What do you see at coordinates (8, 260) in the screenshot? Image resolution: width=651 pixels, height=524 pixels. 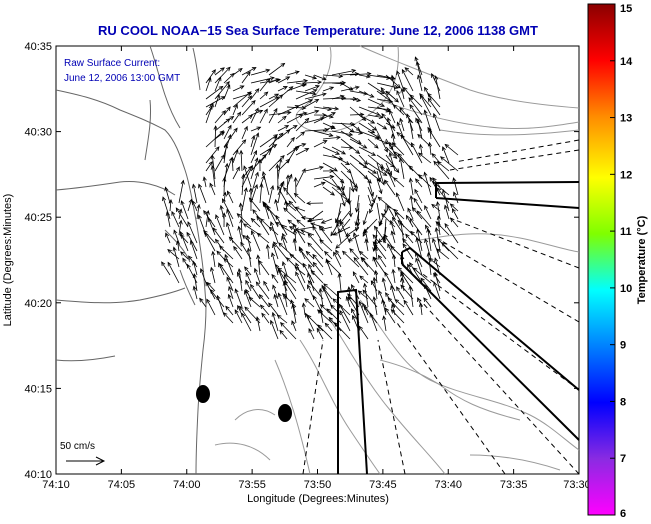 I see `y-axis-label: Latitude (Degrees:Minutes)` at bounding box center [8, 260].